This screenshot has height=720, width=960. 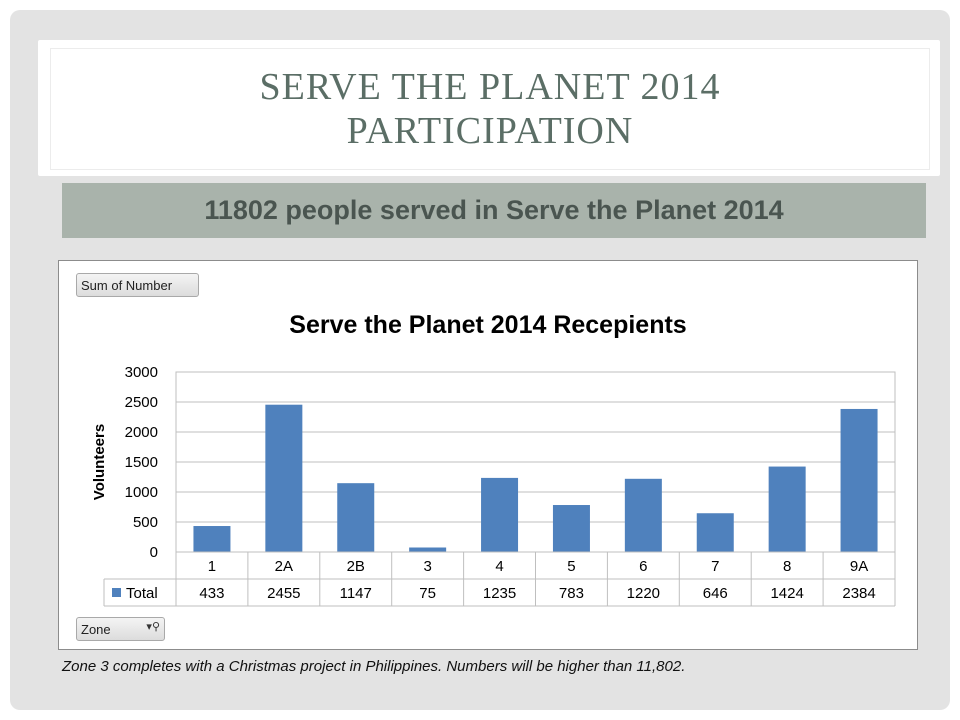 I want to click on y-tick-label-2500: 2500, so click(x=141, y=402).